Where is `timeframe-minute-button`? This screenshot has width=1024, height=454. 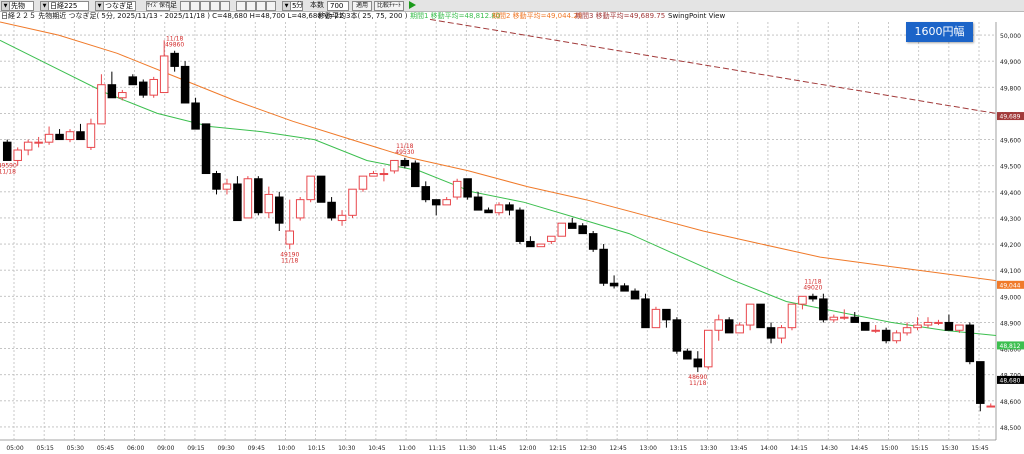 timeframe-minute-button is located at coordinates (225, 6).